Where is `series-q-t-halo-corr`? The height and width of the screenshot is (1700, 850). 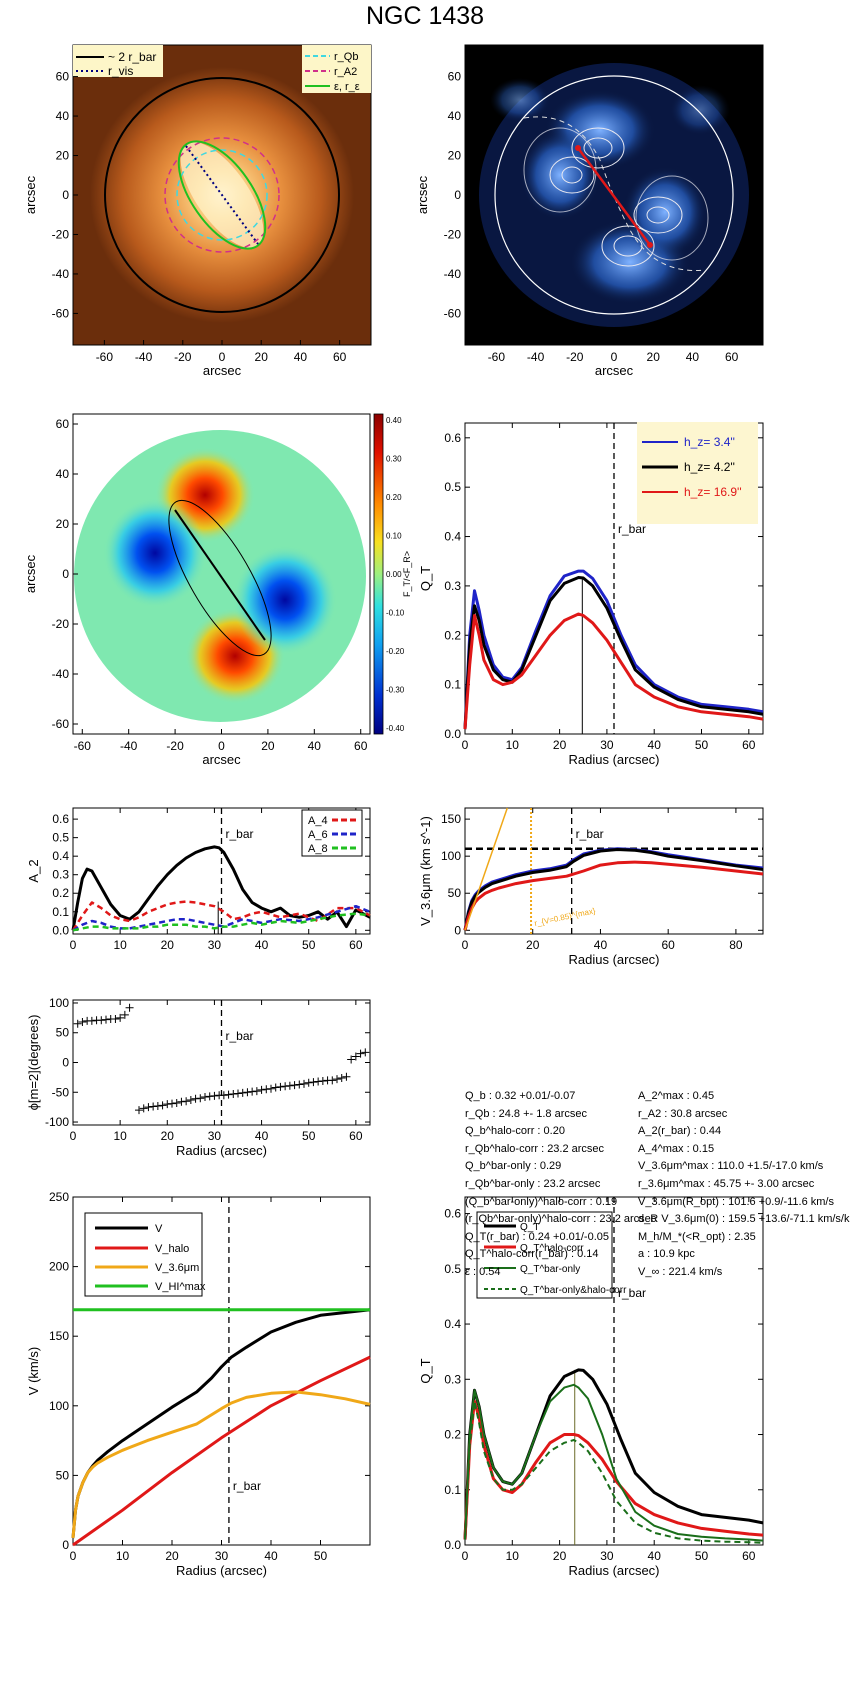 series-q-t-halo-corr is located at coordinates (613, 1469).